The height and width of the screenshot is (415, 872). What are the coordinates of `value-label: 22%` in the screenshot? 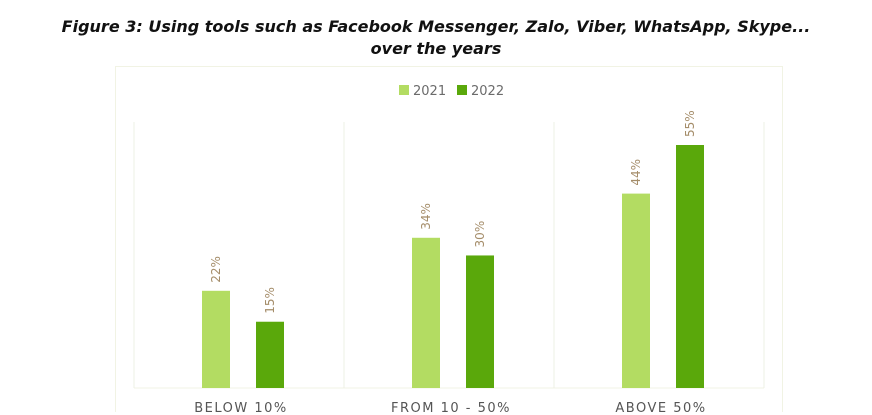 It's located at (216, 269).